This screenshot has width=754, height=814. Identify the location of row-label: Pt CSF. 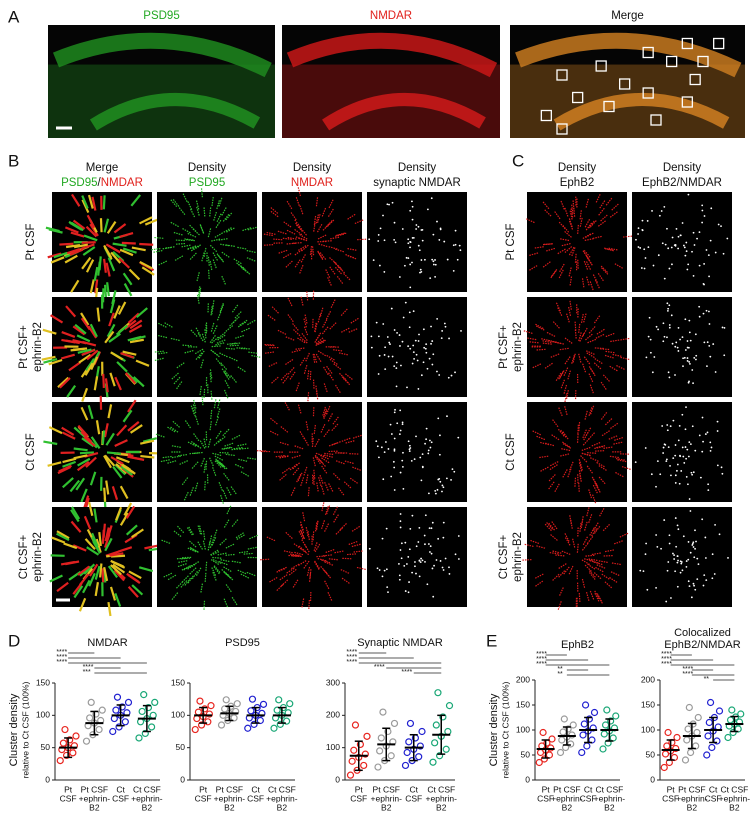
(511, 241).